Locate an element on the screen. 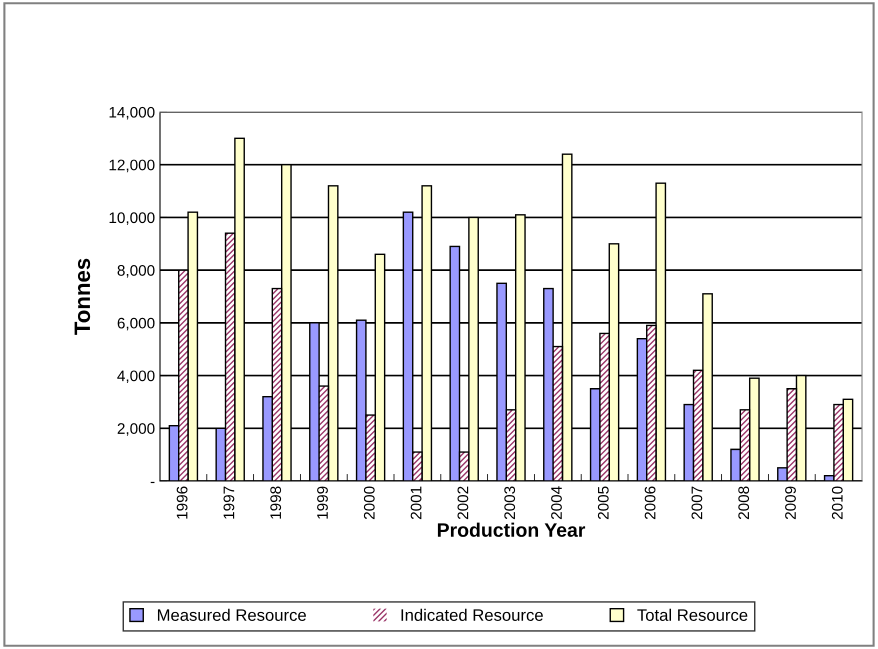  y-tick-label: 14,000 is located at coordinates (132, 113).